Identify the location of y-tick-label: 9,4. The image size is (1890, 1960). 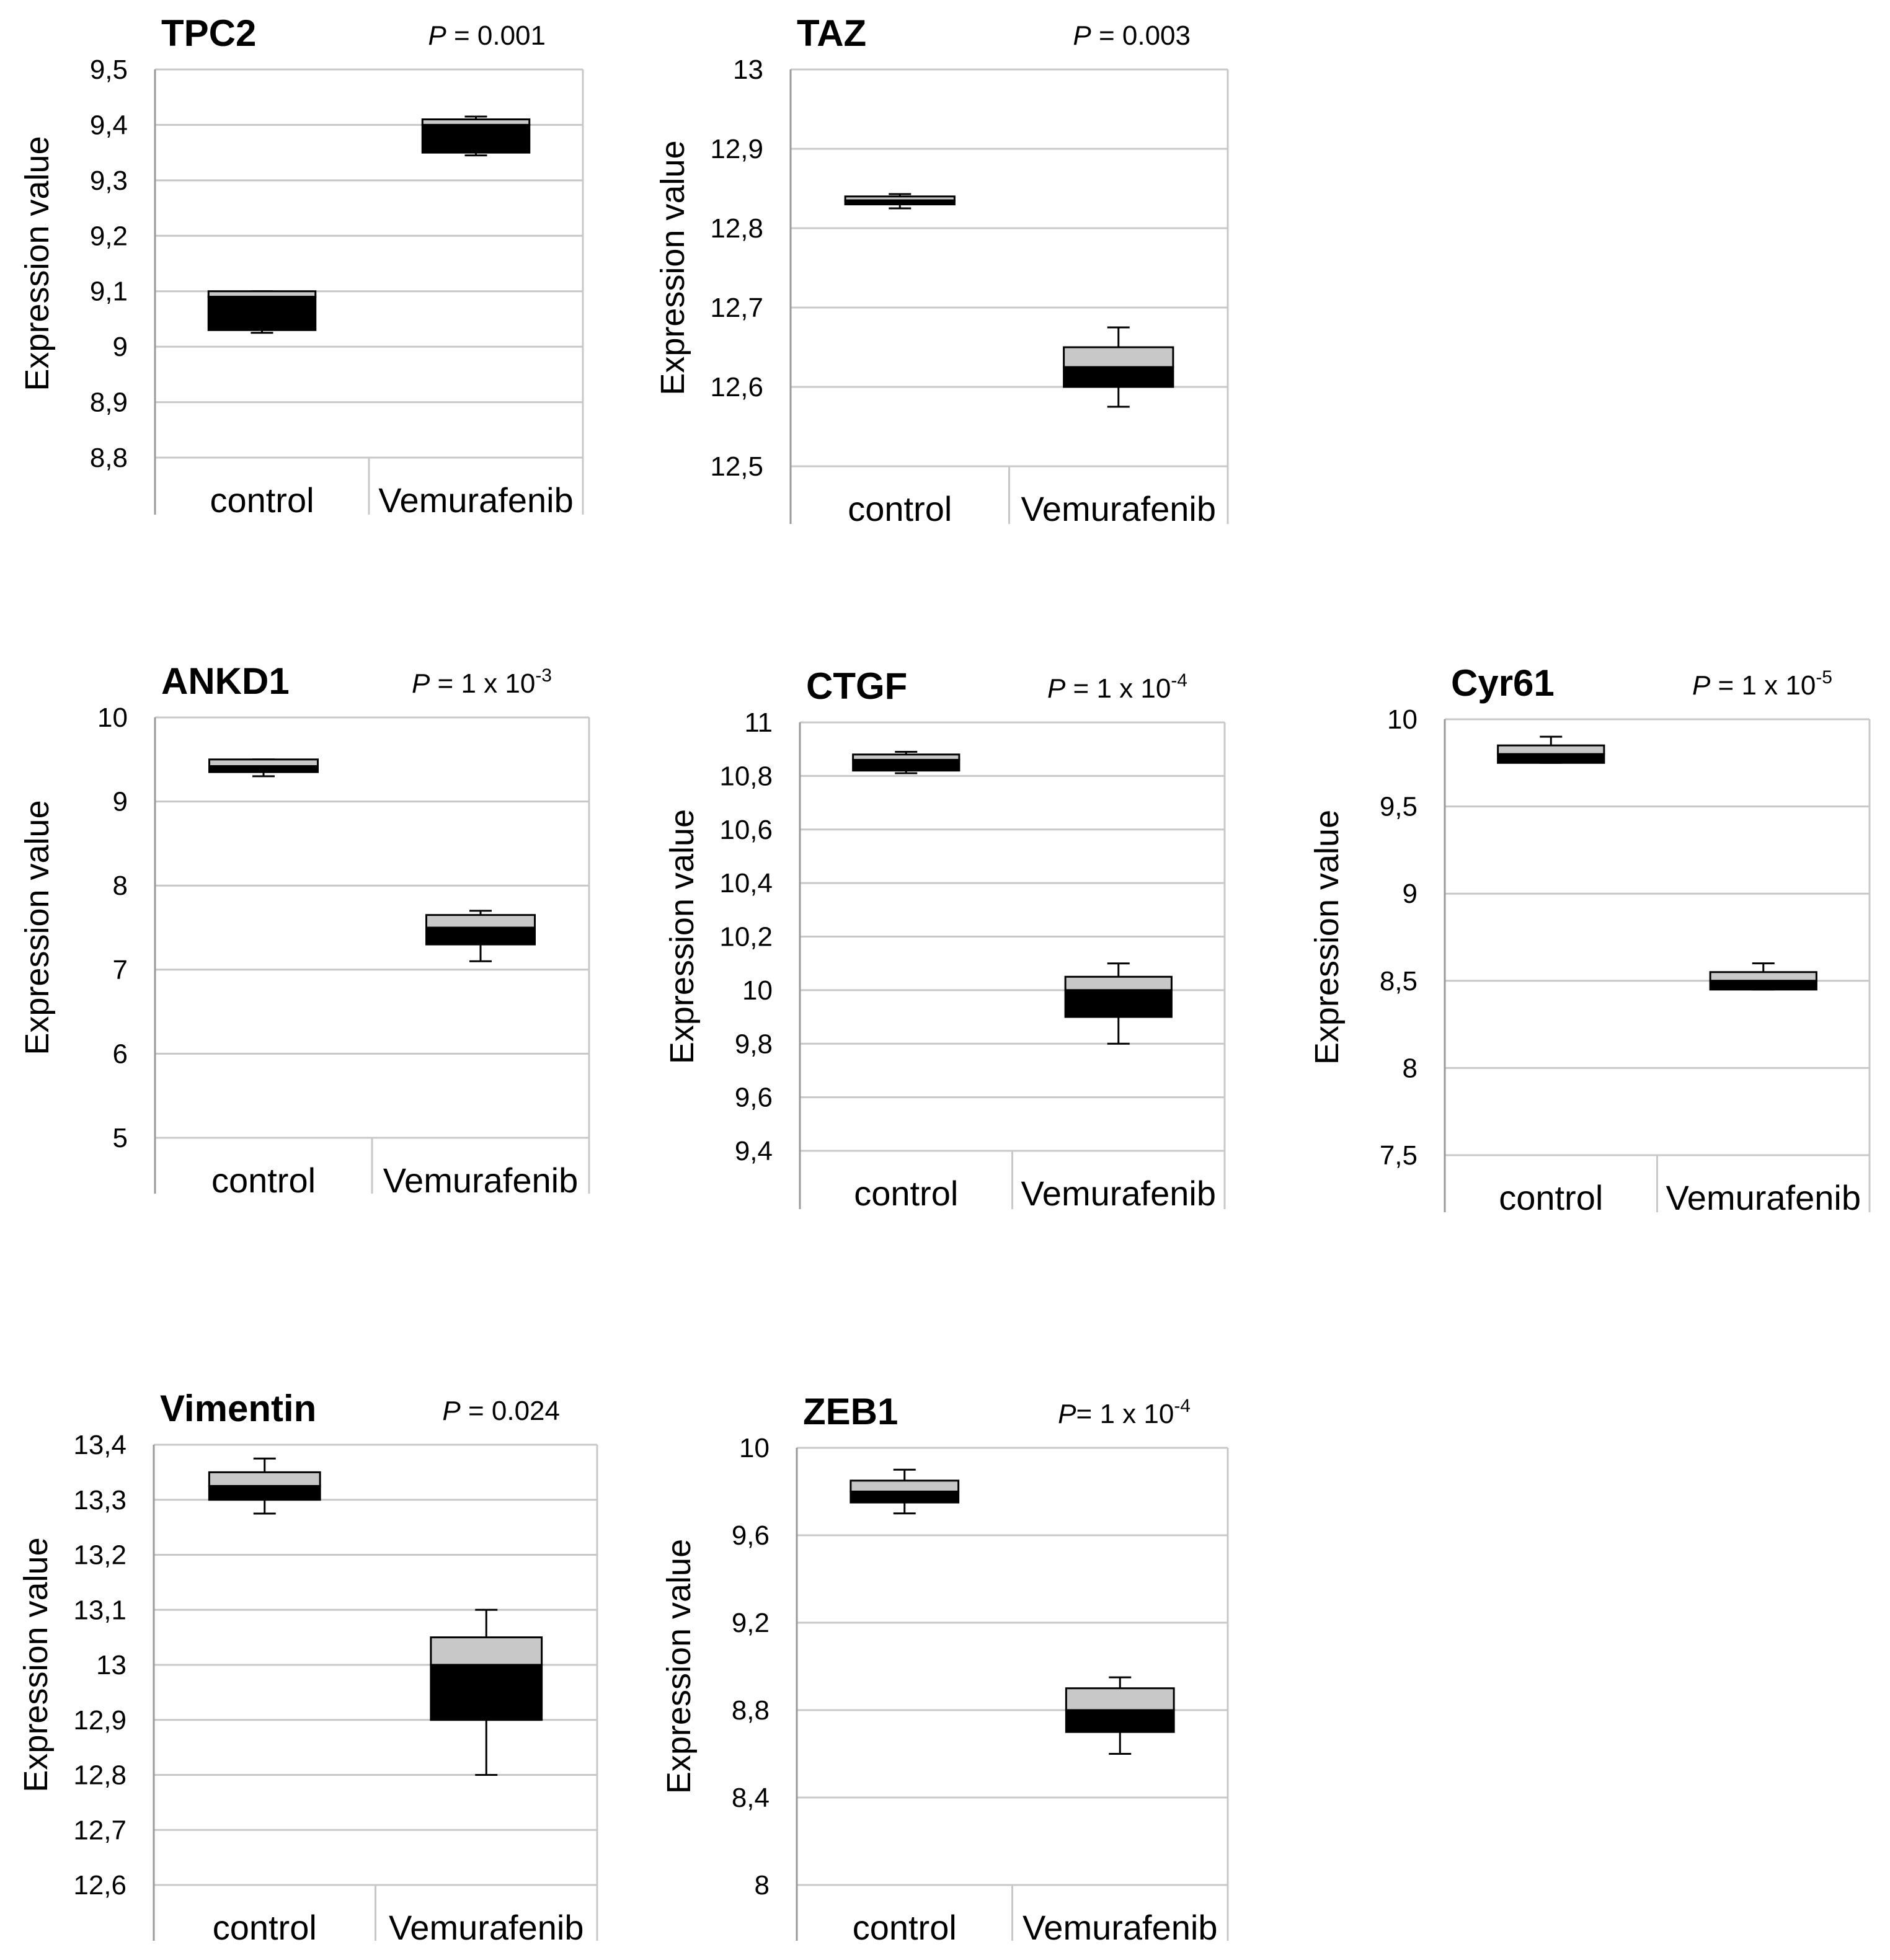
(754, 1151).